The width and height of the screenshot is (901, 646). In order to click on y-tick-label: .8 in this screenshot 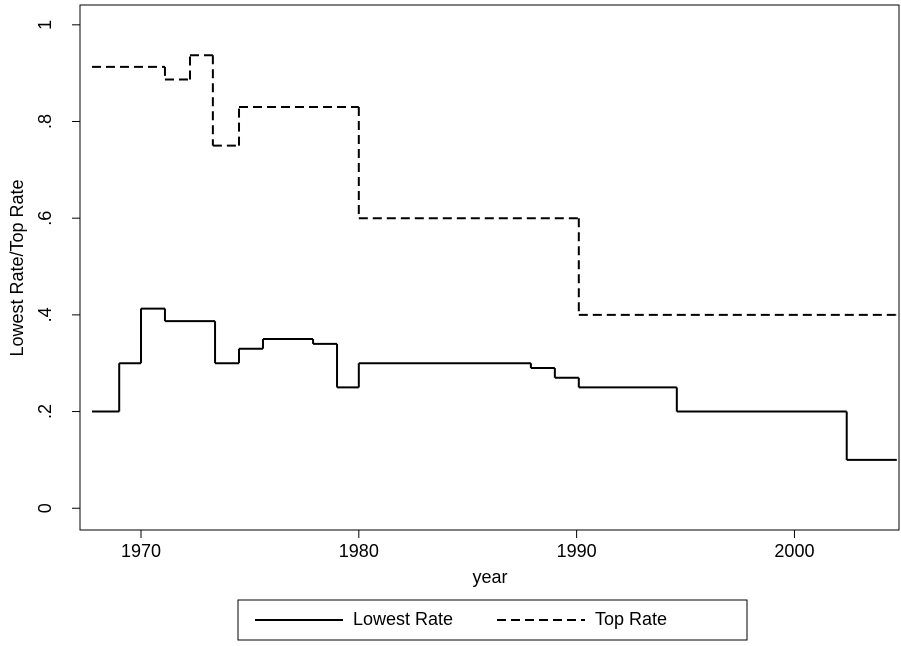, I will do `click(45, 121)`.